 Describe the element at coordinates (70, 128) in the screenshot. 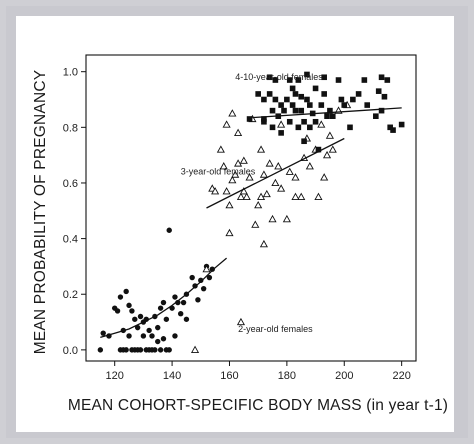

I see `y-tick-label: 0.8` at that location.